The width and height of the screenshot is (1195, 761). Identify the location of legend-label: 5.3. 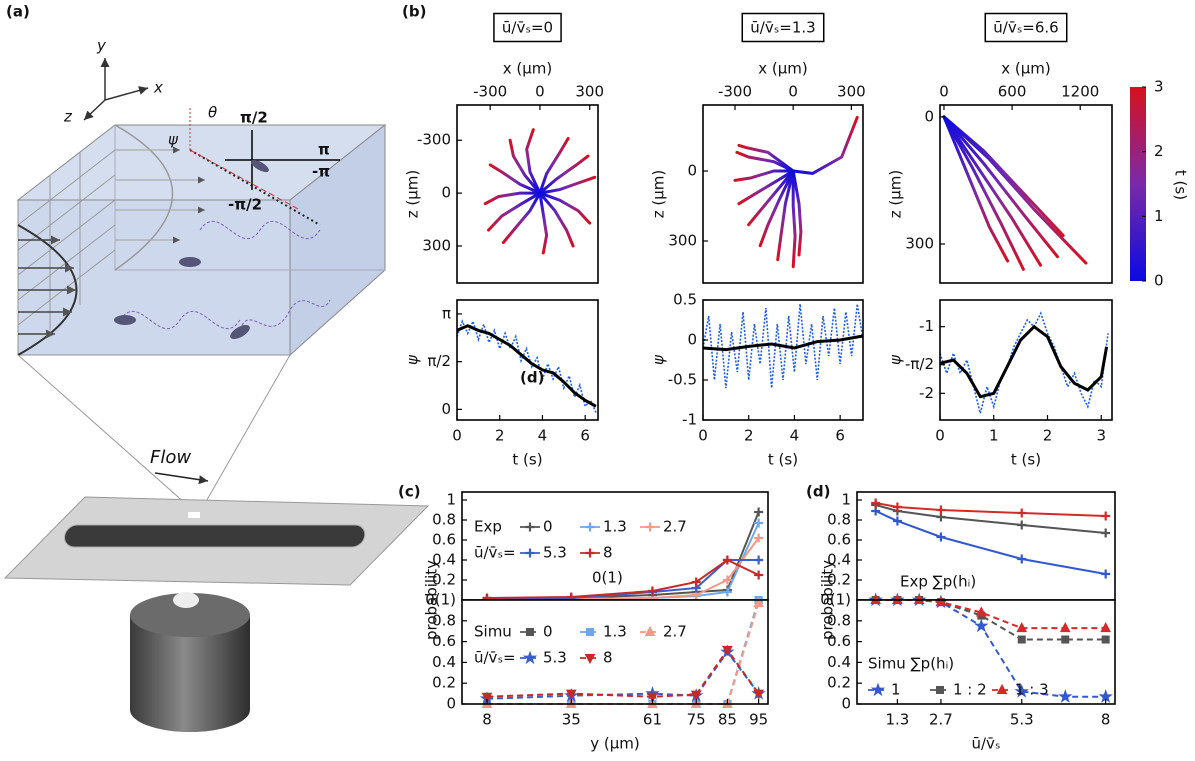
(555, 658).